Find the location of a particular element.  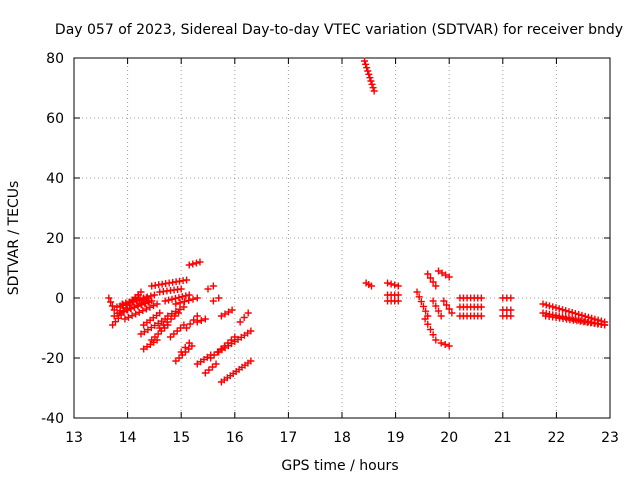

x-tick-label: 17 is located at coordinates (288, 438).